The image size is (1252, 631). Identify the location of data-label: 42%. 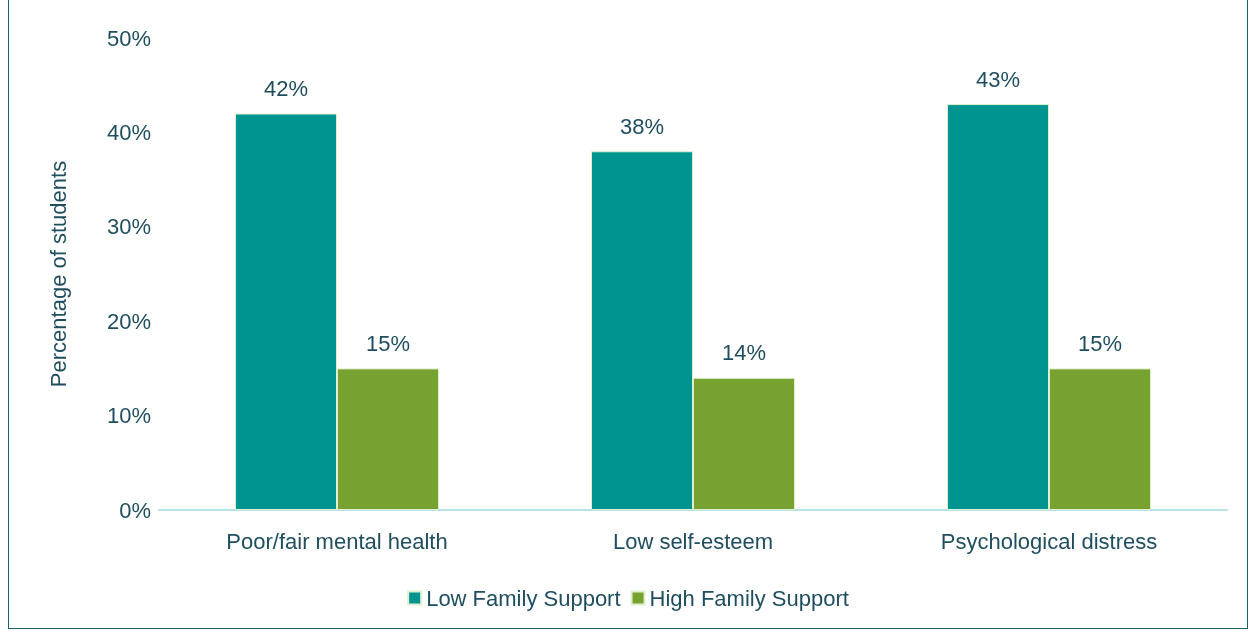
(286, 89).